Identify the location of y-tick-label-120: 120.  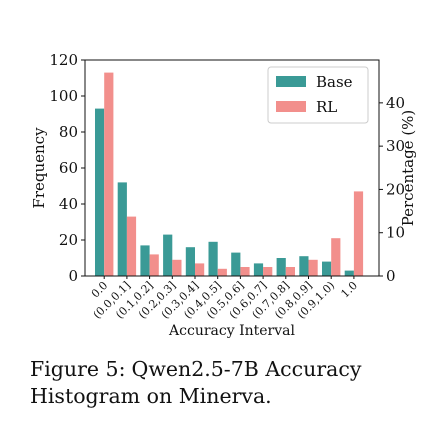
(63, 60).